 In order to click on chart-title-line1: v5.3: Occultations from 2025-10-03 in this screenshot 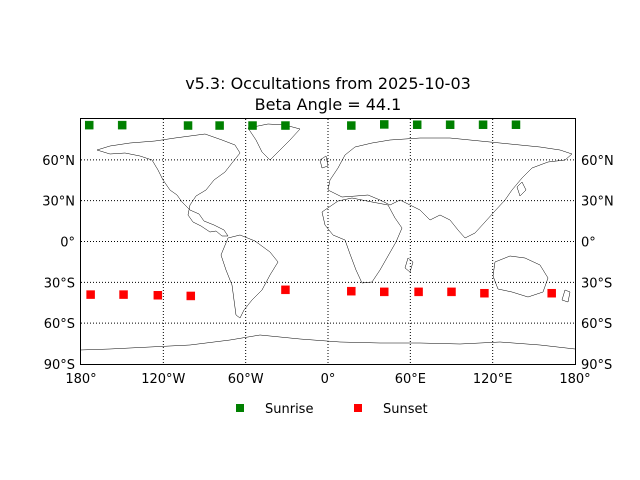, I will do `click(328, 83)`.